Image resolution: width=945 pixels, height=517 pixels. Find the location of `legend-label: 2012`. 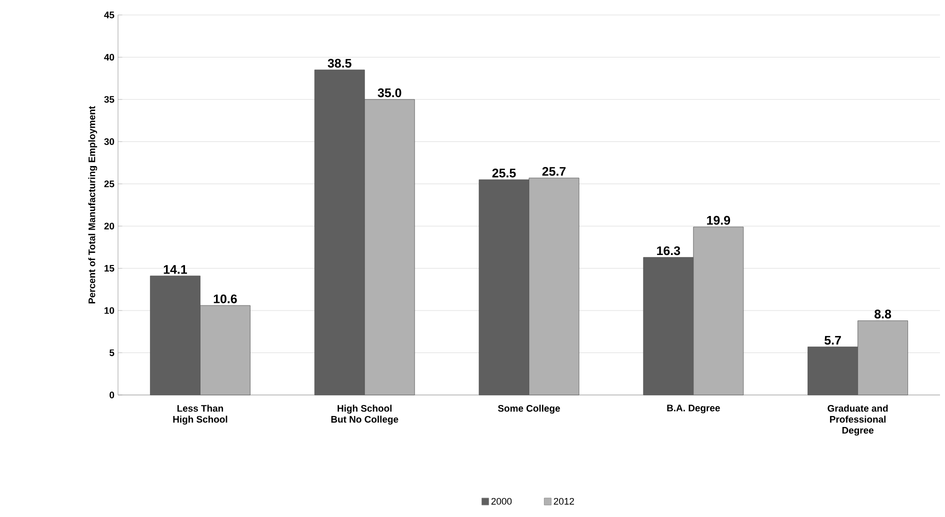

legend-label: 2012 is located at coordinates (564, 501).